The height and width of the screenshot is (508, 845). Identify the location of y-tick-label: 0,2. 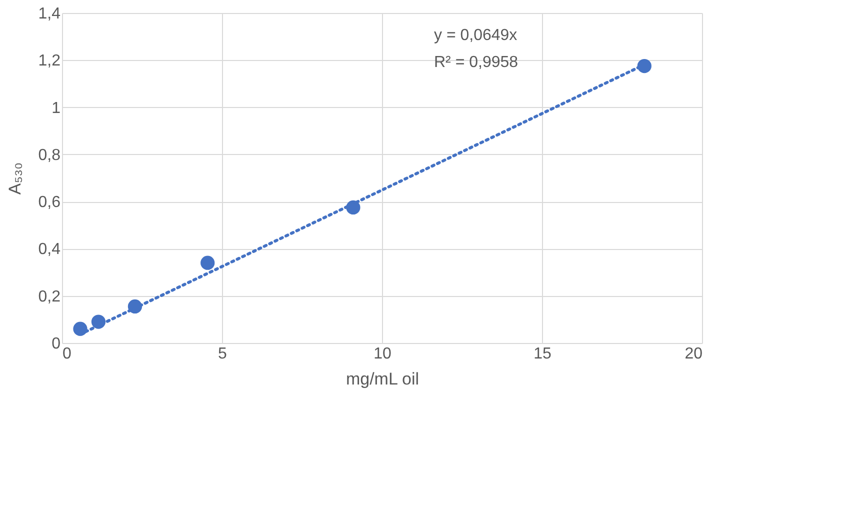
(49, 297).